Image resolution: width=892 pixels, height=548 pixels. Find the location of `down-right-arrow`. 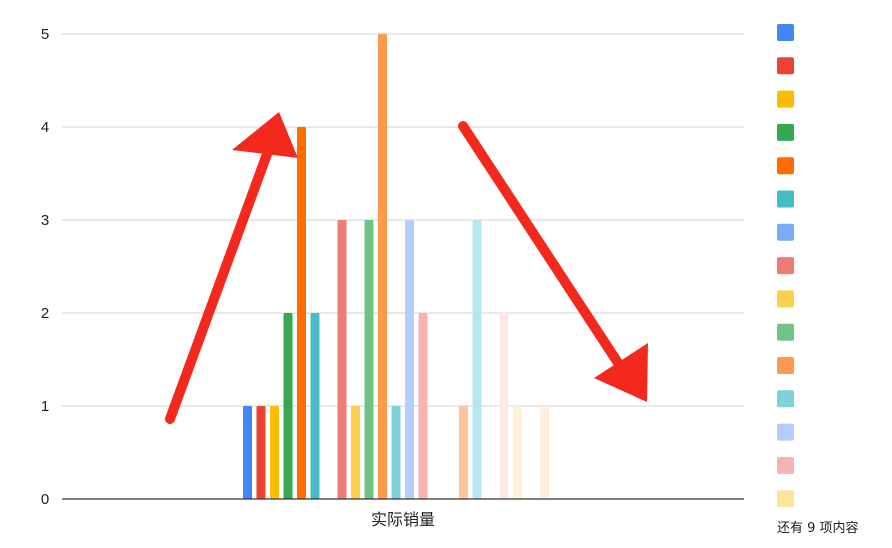

down-right-arrow is located at coordinates (553, 261).